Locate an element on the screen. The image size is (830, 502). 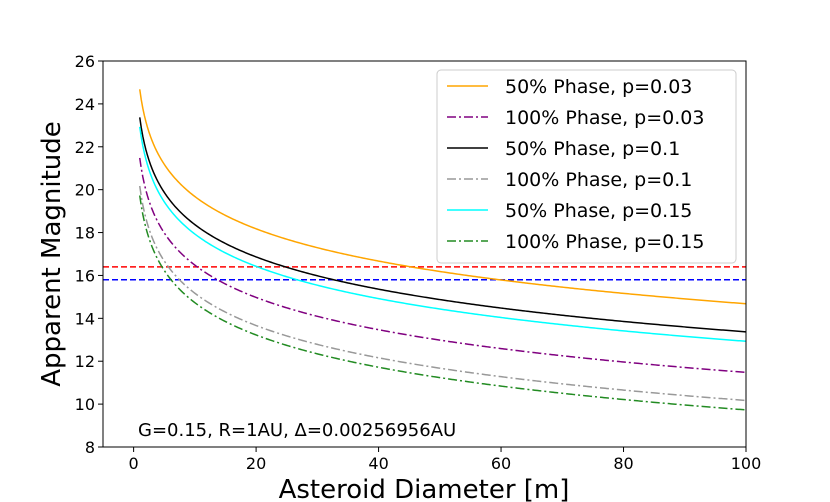
y-tick-label: 12 is located at coordinates (85, 361).